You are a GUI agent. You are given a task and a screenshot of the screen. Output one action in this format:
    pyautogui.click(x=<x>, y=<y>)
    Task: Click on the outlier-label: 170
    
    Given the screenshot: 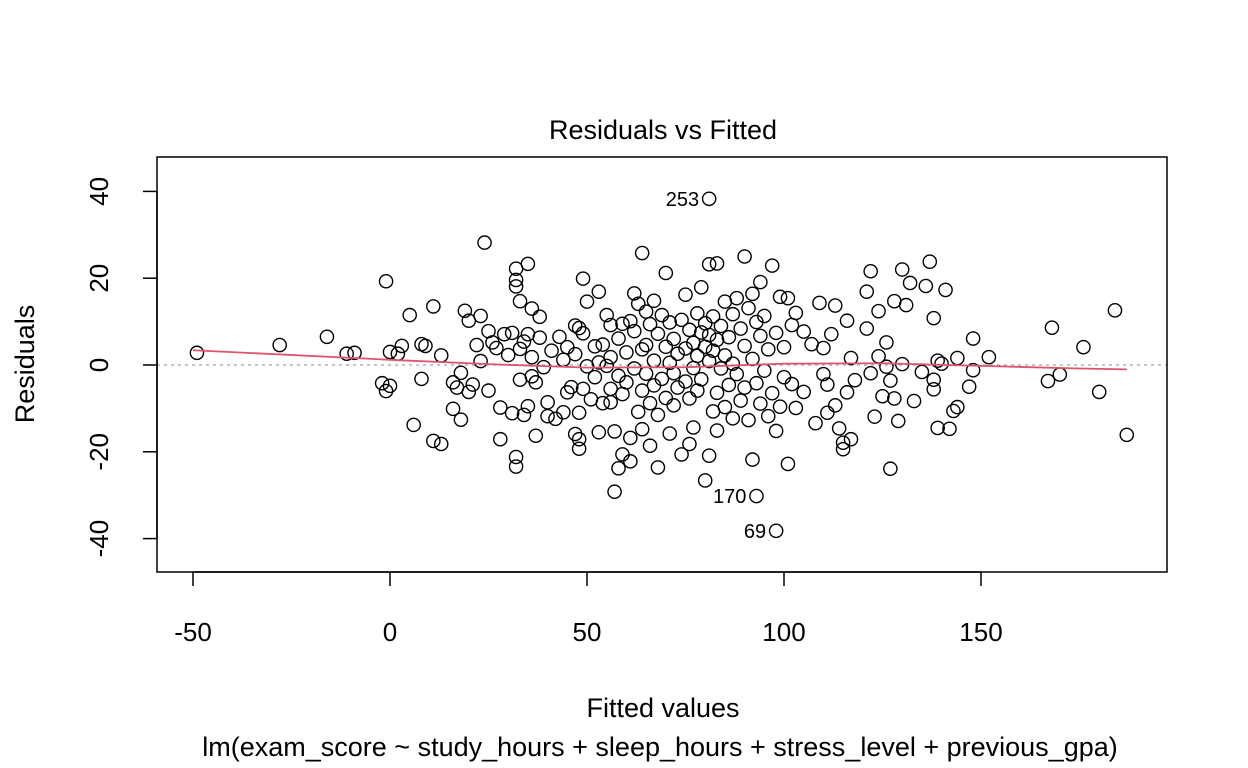 What is the action you would take?
    pyautogui.click(x=729, y=497)
    